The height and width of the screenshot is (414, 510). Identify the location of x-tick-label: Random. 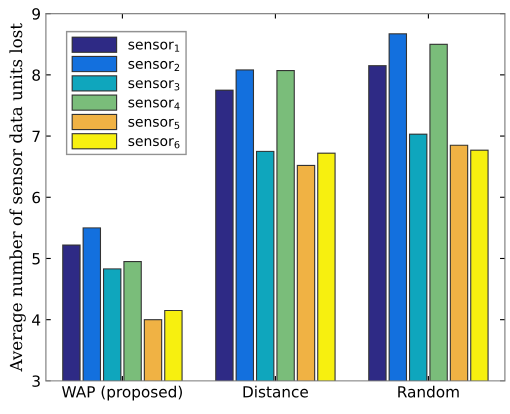
(428, 392).